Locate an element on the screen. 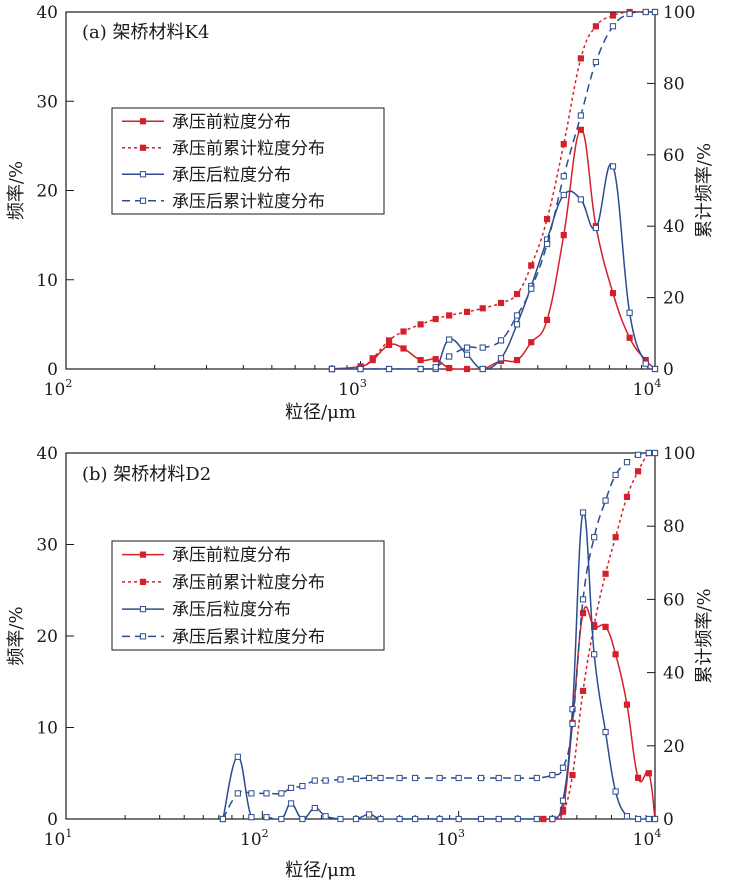  x-tick-label: 10¹ is located at coordinates (58, 838).